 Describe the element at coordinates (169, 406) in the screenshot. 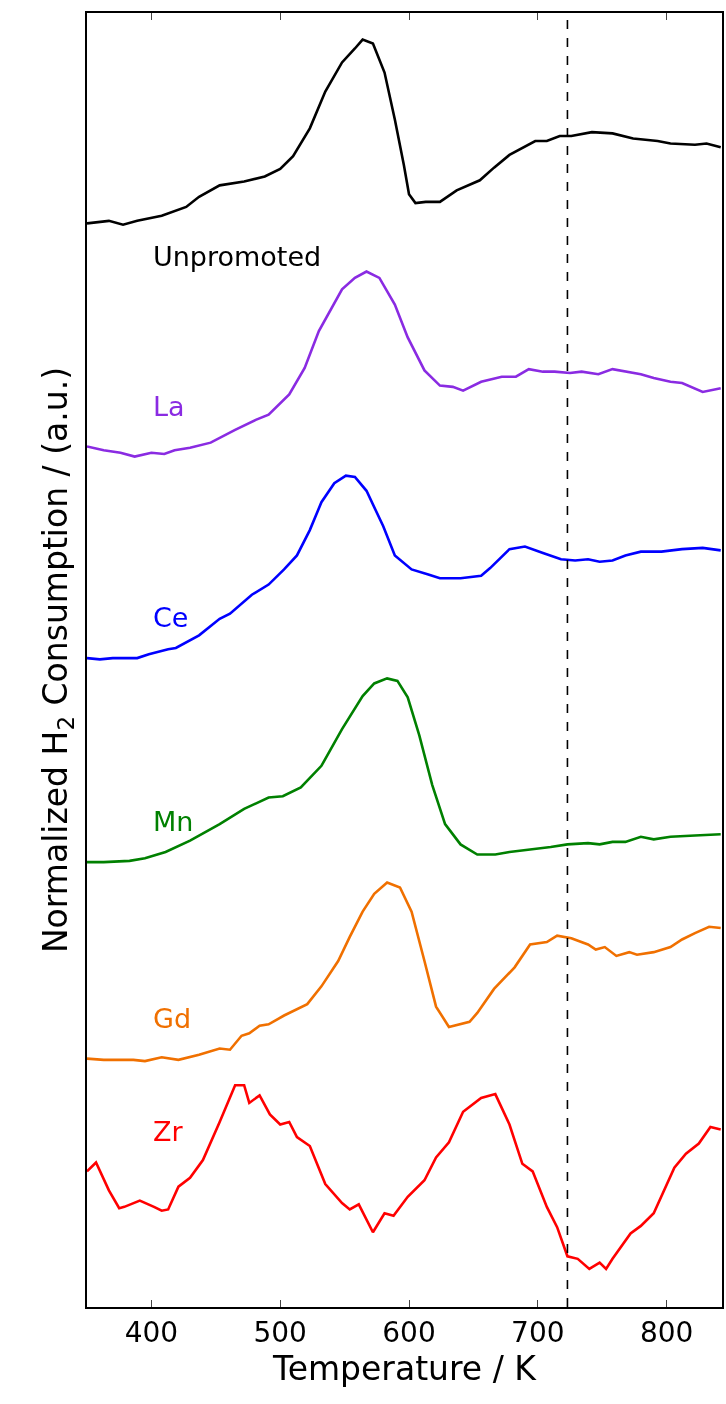

I see `series-label: La` at that location.